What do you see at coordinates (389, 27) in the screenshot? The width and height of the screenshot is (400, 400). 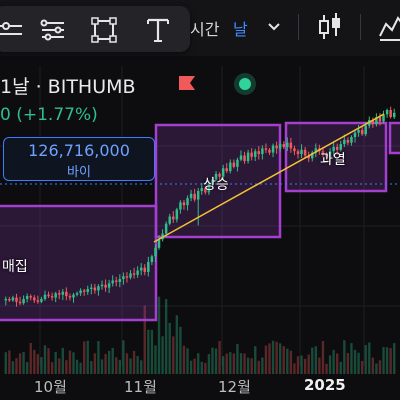 I see `indicators-icon` at bounding box center [389, 27].